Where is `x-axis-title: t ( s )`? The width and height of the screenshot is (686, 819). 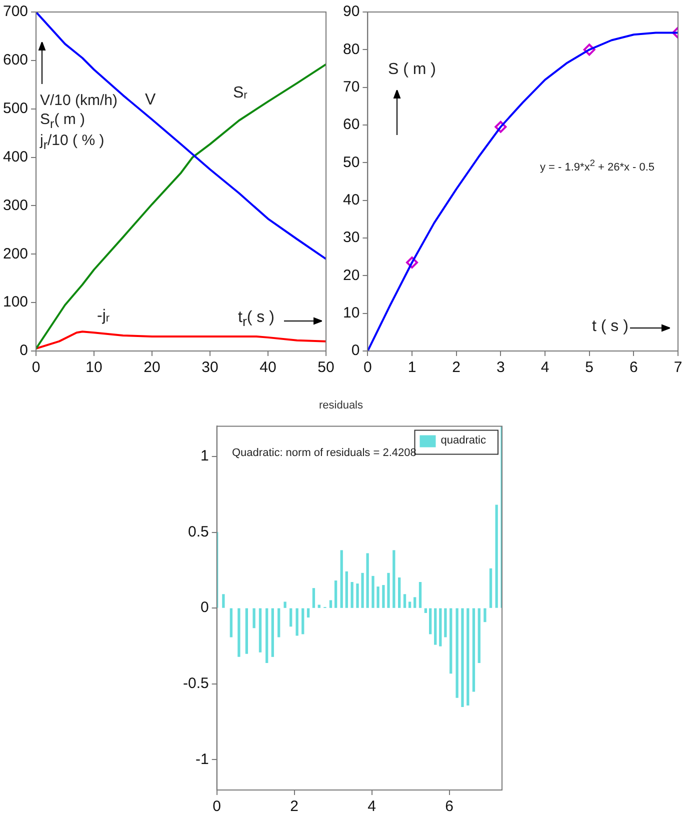
x-axis-title: t ( s ) is located at coordinates (610, 327).